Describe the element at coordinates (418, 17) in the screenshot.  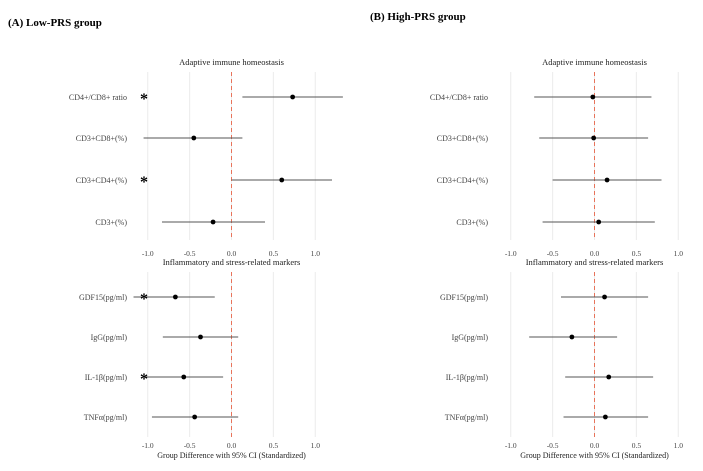
I see `panel-title: (B) High-PRS group` at that location.